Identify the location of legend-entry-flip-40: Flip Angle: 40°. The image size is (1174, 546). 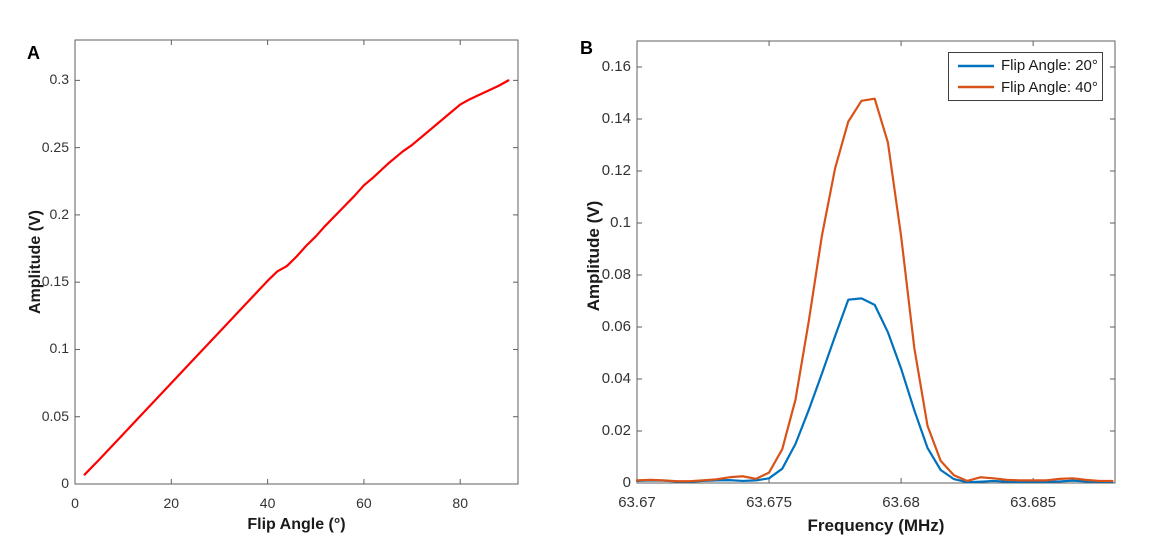
(1030, 87).